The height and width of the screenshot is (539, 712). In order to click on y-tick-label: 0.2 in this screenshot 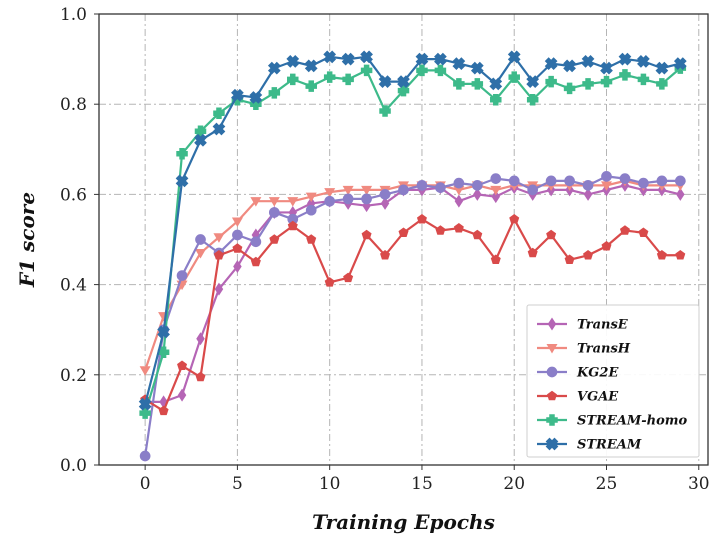, I will do `click(73, 376)`.